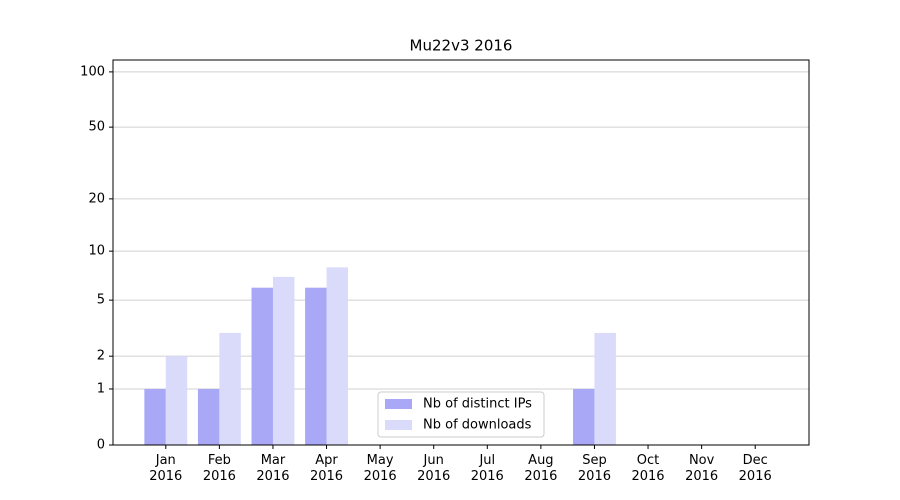  I want to click on legend-label: Nb of distinct IPs, so click(477, 404).